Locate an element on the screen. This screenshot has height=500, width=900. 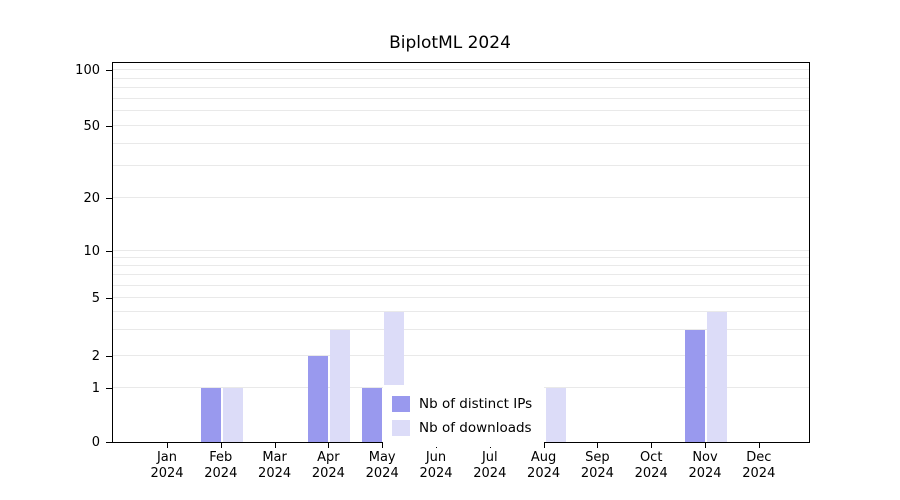
legend-label-downloads: Nb of downloads is located at coordinates (475, 428).